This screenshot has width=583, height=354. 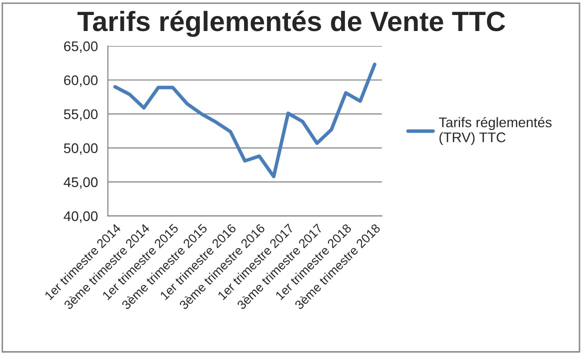 What do you see at coordinates (81, 81) in the screenshot?
I see `y-tick-label: 60,00` at bounding box center [81, 81].